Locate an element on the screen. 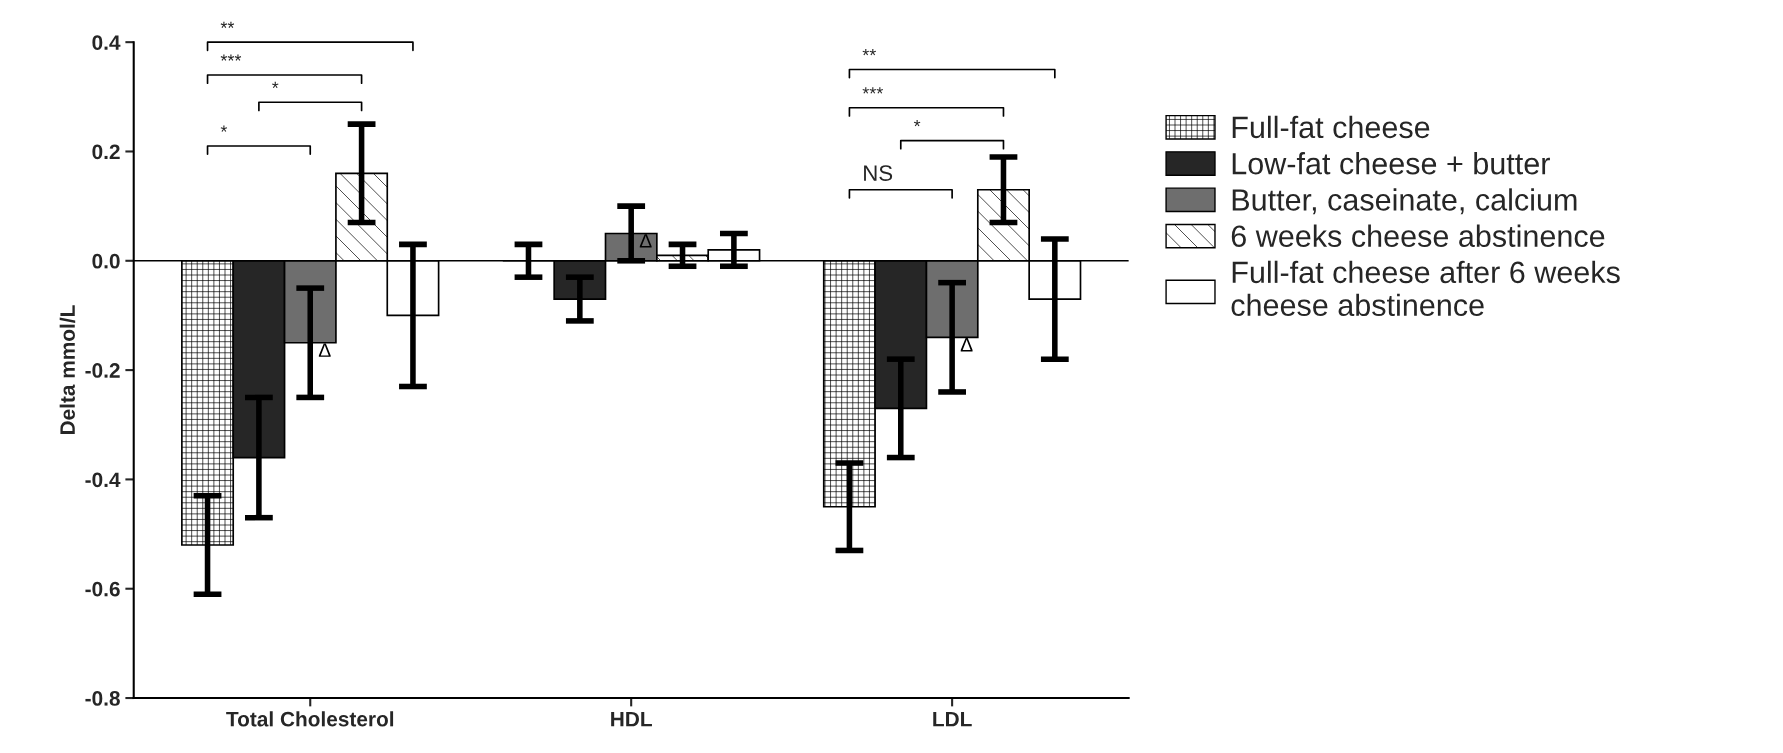 The image size is (1783, 753). legend-label: Full-fat cheese is located at coordinates (1331, 127).